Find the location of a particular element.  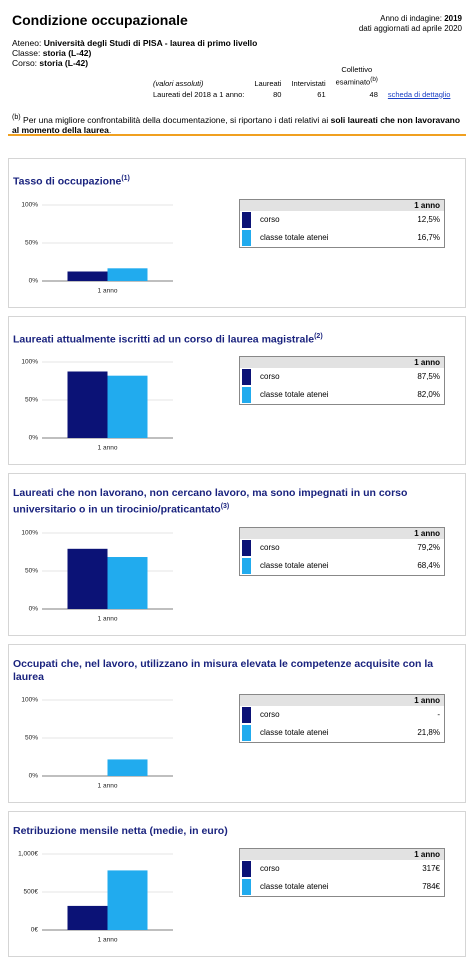

table-row: corso 317€ is located at coordinates (342, 869).